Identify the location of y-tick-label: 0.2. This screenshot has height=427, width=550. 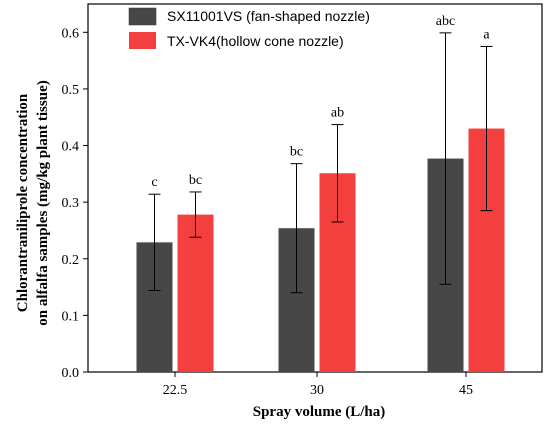
(71, 260).